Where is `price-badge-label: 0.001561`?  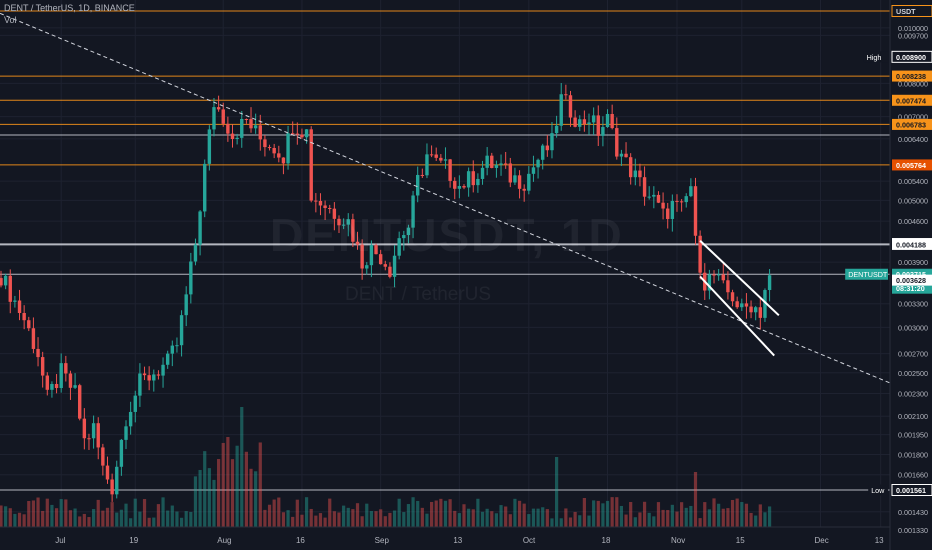 price-badge-label: 0.001561 is located at coordinates (911, 490).